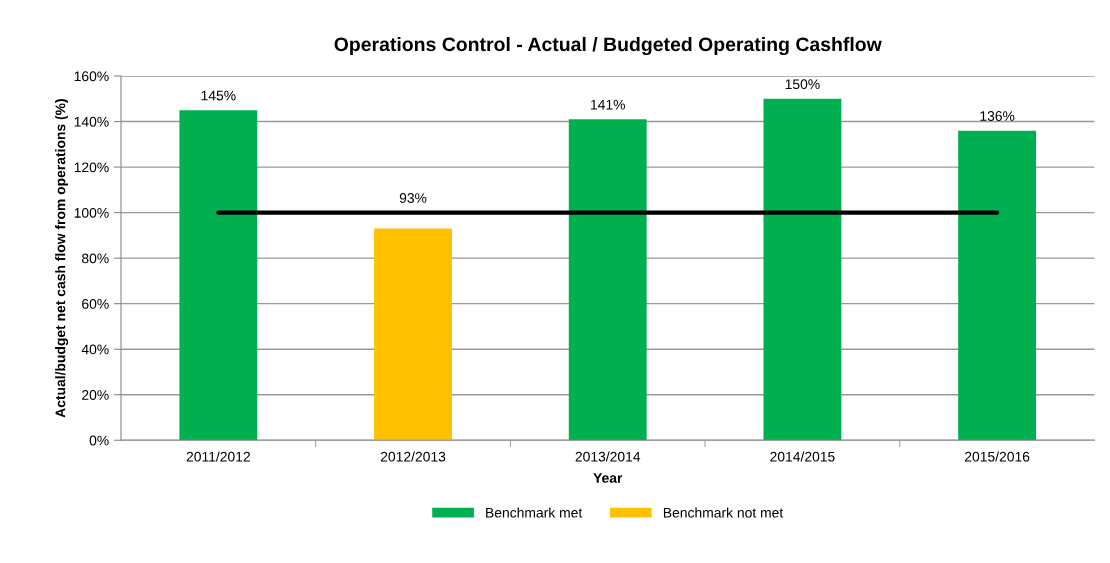 This screenshot has height=563, width=1110. I want to click on y-tick-label: 60%, so click(95, 304).